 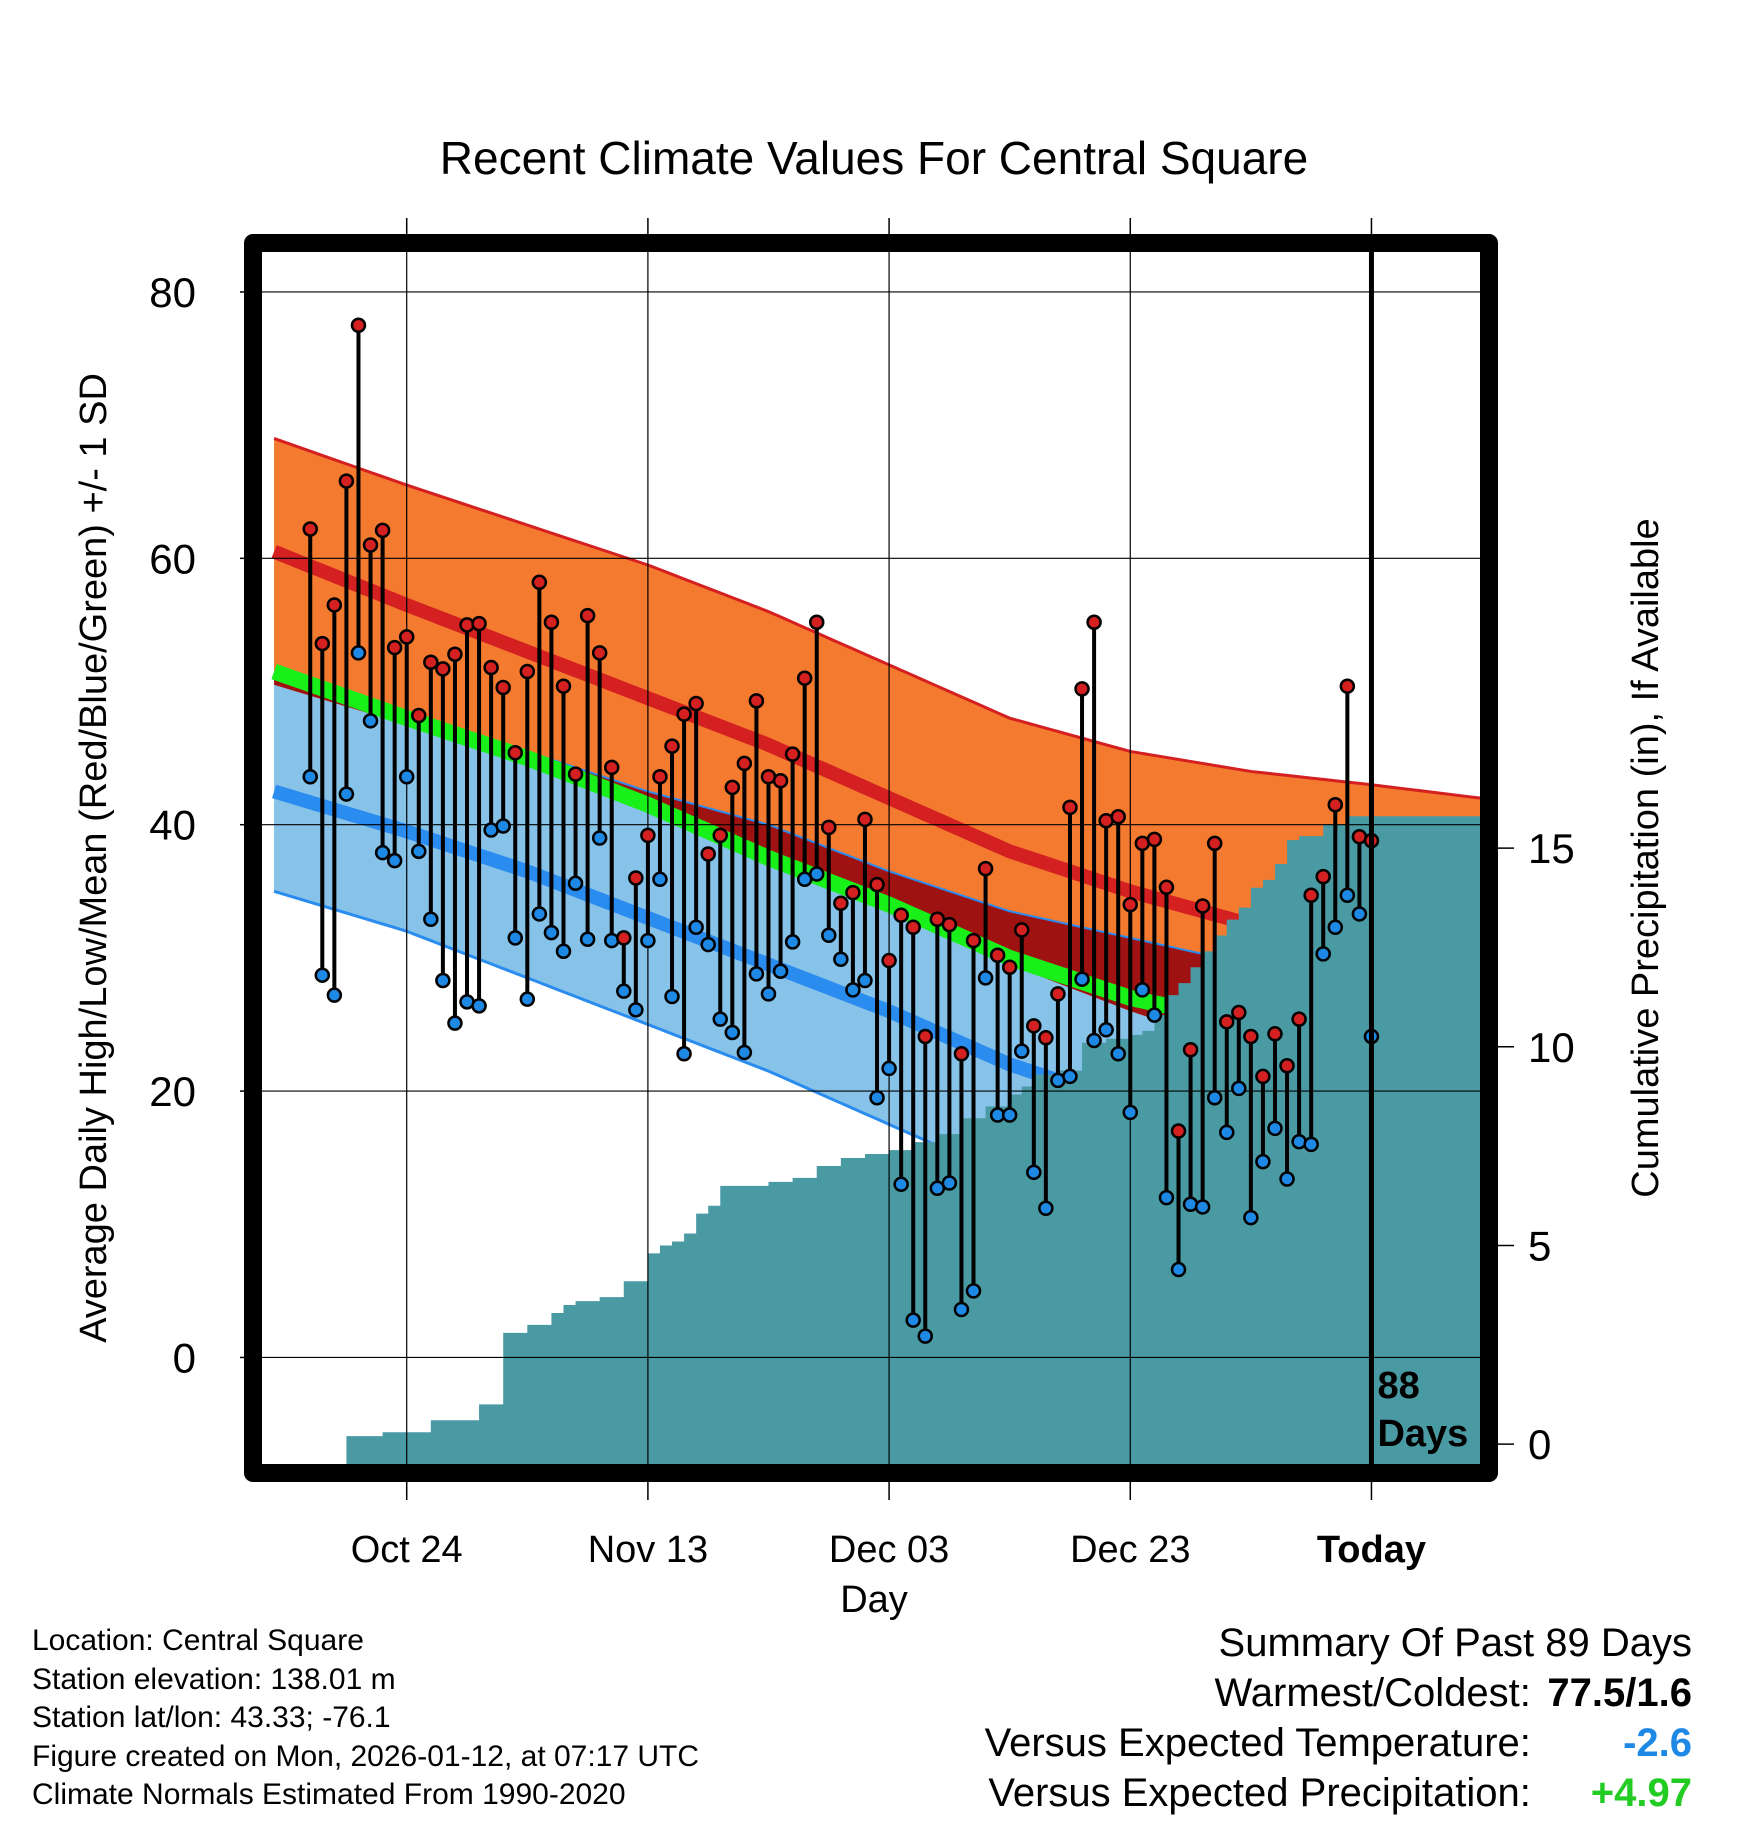 I want to click on y-left-tick-label: 0, so click(x=184, y=1357).